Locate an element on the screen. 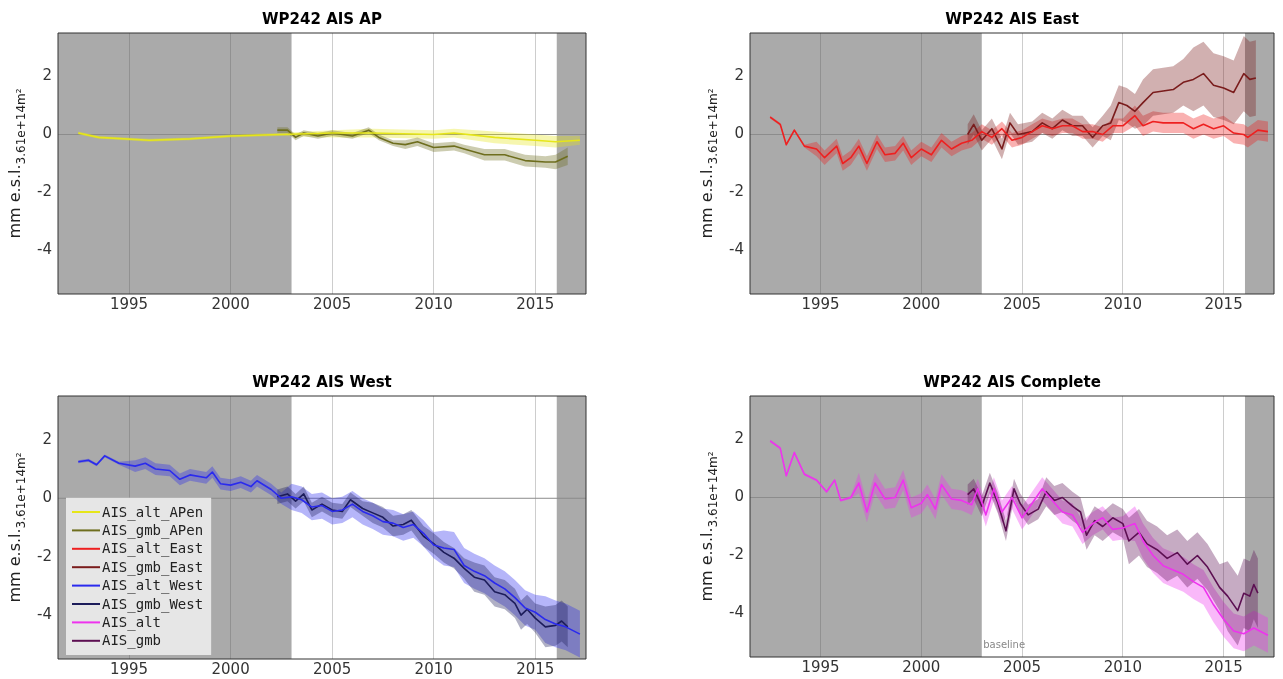 The image size is (1283, 679). annotation: baseline is located at coordinates (1004, 644).